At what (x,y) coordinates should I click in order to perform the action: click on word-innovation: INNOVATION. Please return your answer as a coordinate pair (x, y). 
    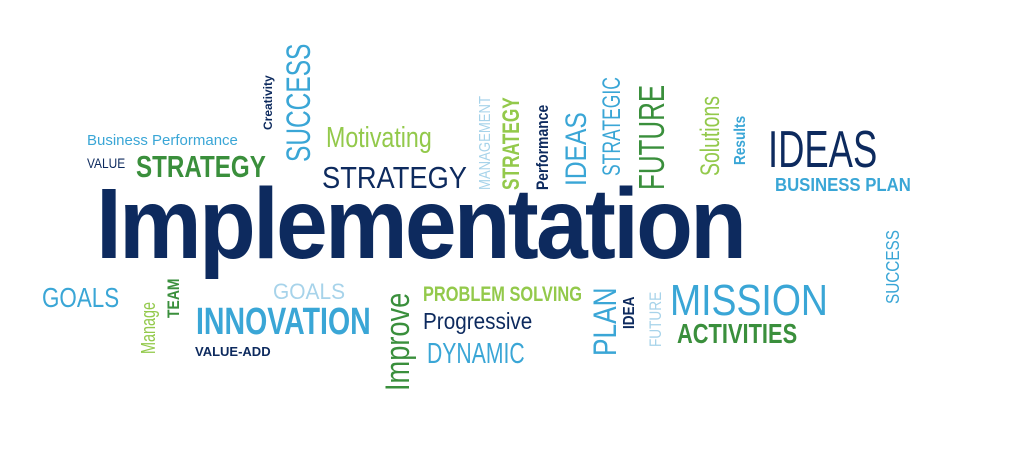
    Looking at the image, I should click on (283, 322).